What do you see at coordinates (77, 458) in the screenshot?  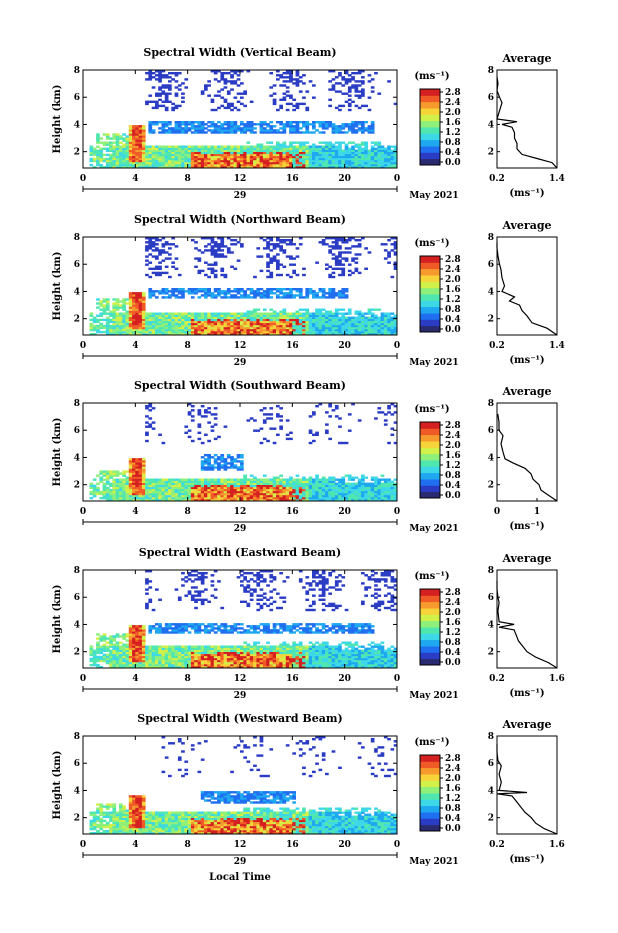 I see `y-tick-label: 4` at bounding box center [77, 458].